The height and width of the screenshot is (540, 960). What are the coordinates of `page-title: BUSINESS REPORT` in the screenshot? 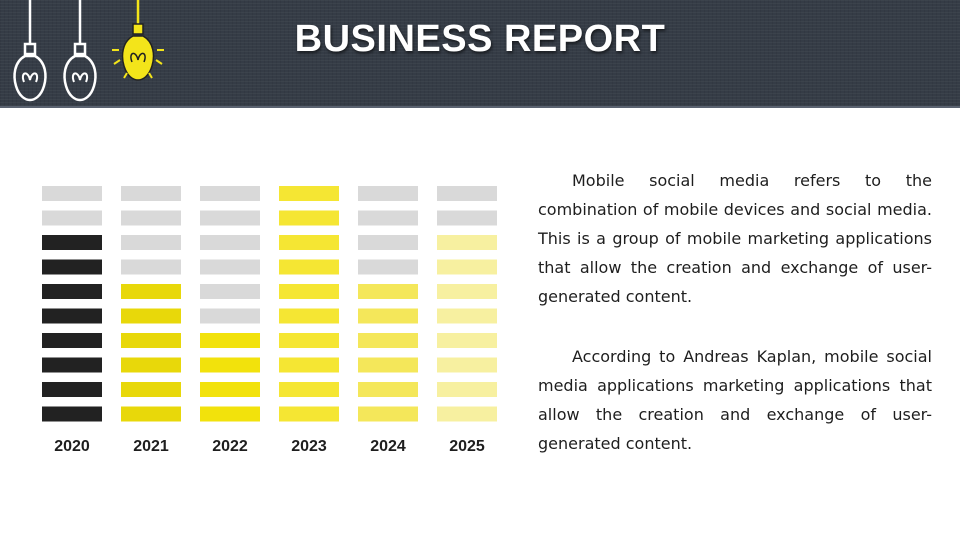 It's located at (480, 39).